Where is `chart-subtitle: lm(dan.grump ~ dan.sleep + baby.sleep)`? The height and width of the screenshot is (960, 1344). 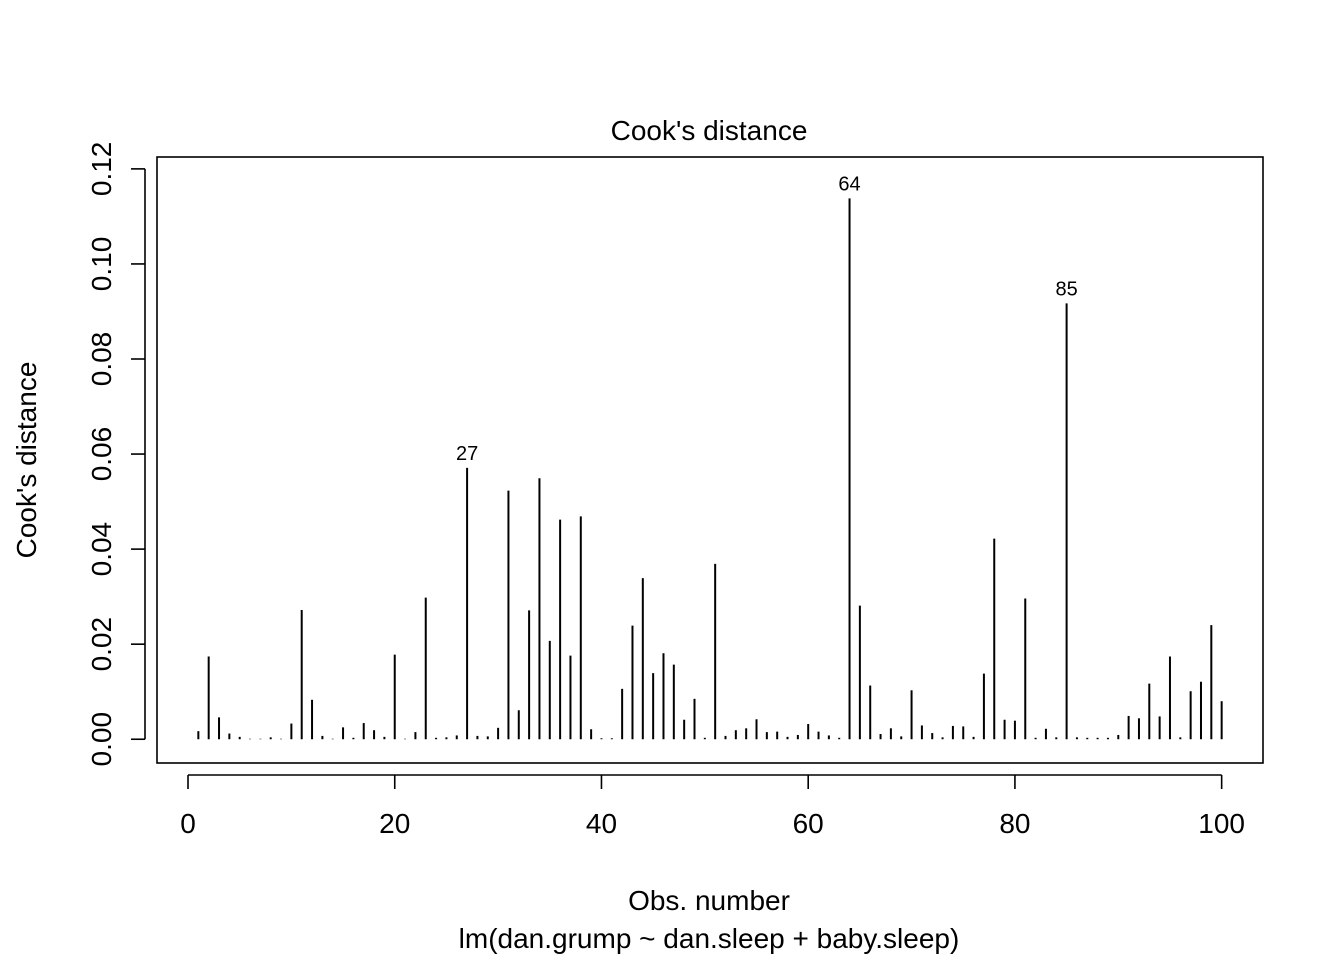
chart-subtitle: lm(dan.grump ~ dan.sleep + baby.sleep) is located at coordinates (709, 938).